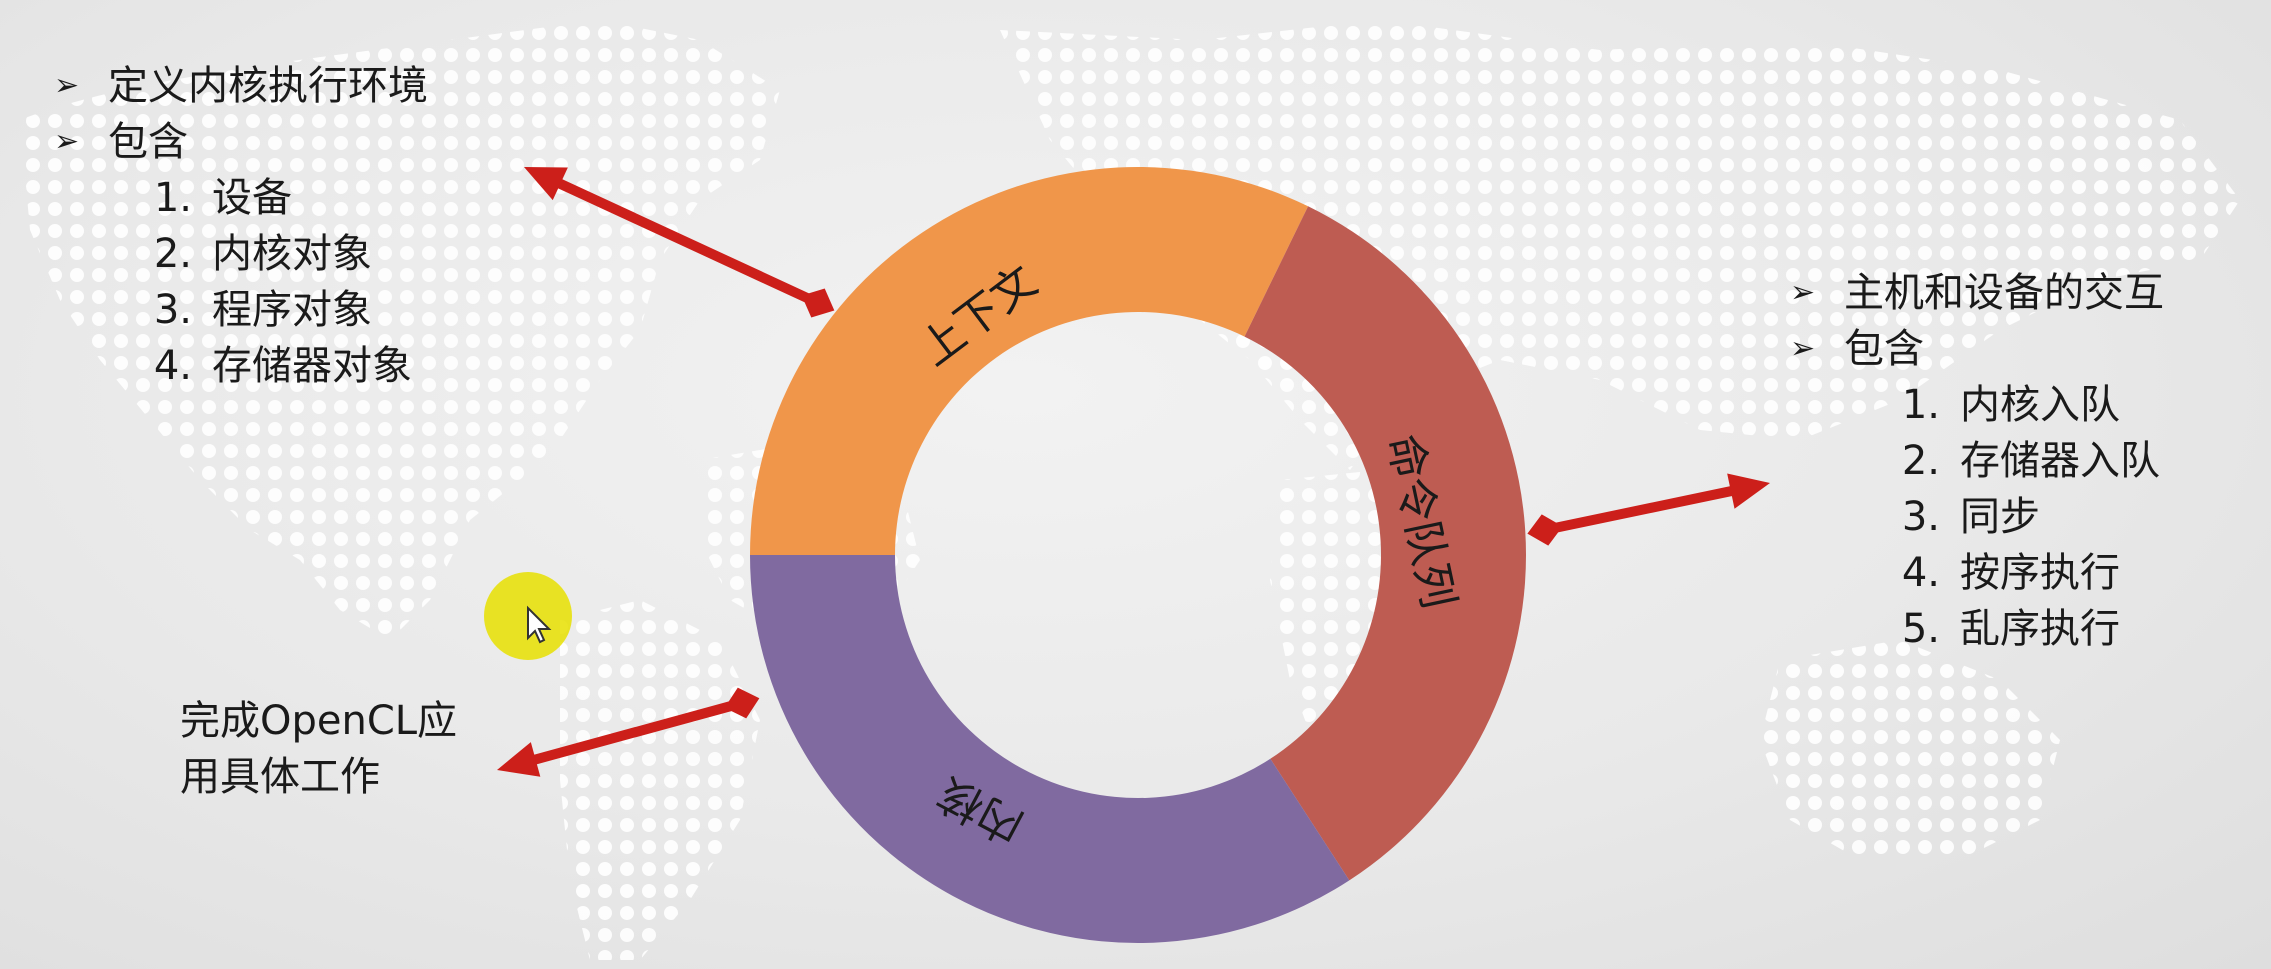 This screenshot has width=2271, height=969. Describe the element at coordinates (241, 142) in the screenshot. I see `context-bullet-2: ➢ 包含` at that location.